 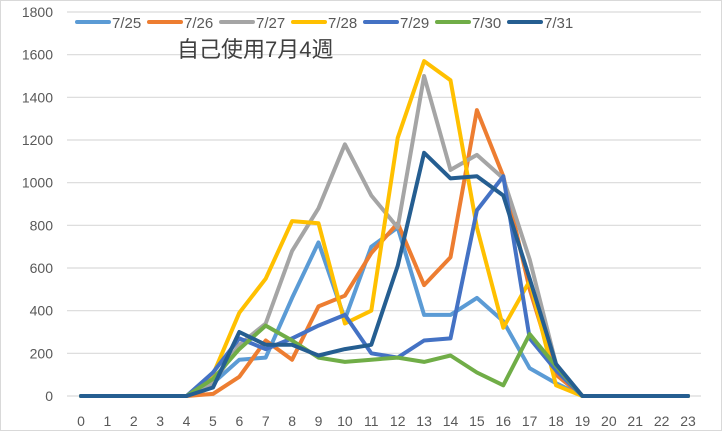 I want to click on x-tick-label: 14, so click(x=451, y=421).